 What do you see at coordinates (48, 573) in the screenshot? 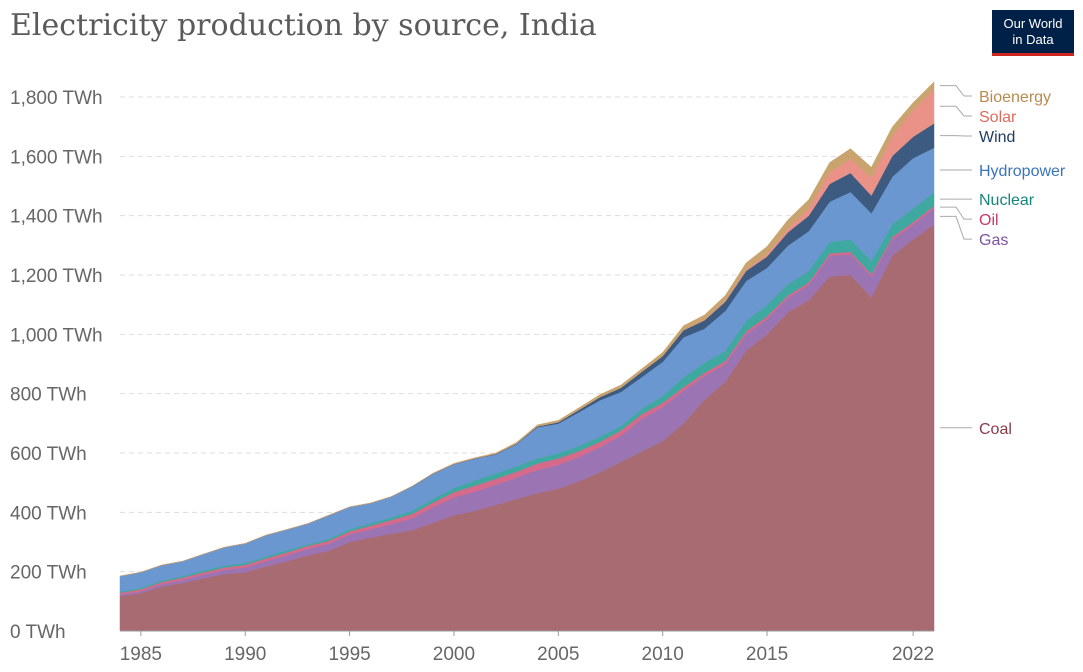
I see `y-tick-label: 200 TWh` at bounding box center [48, 573].